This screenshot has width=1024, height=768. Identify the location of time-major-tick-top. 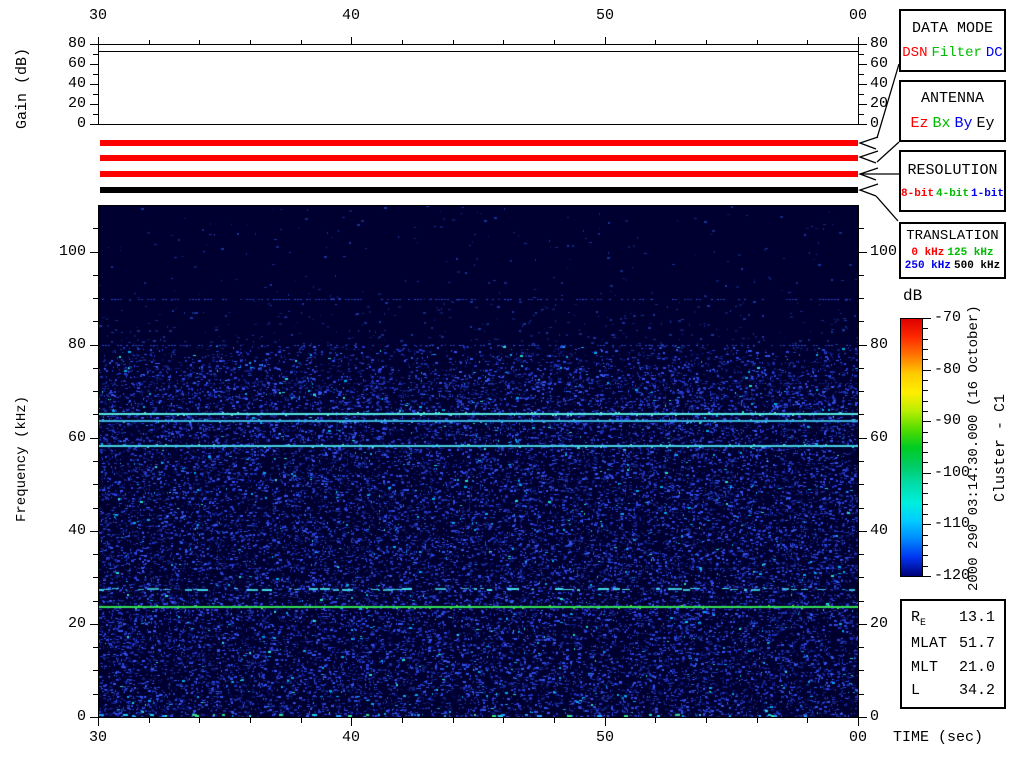
(605, 40).